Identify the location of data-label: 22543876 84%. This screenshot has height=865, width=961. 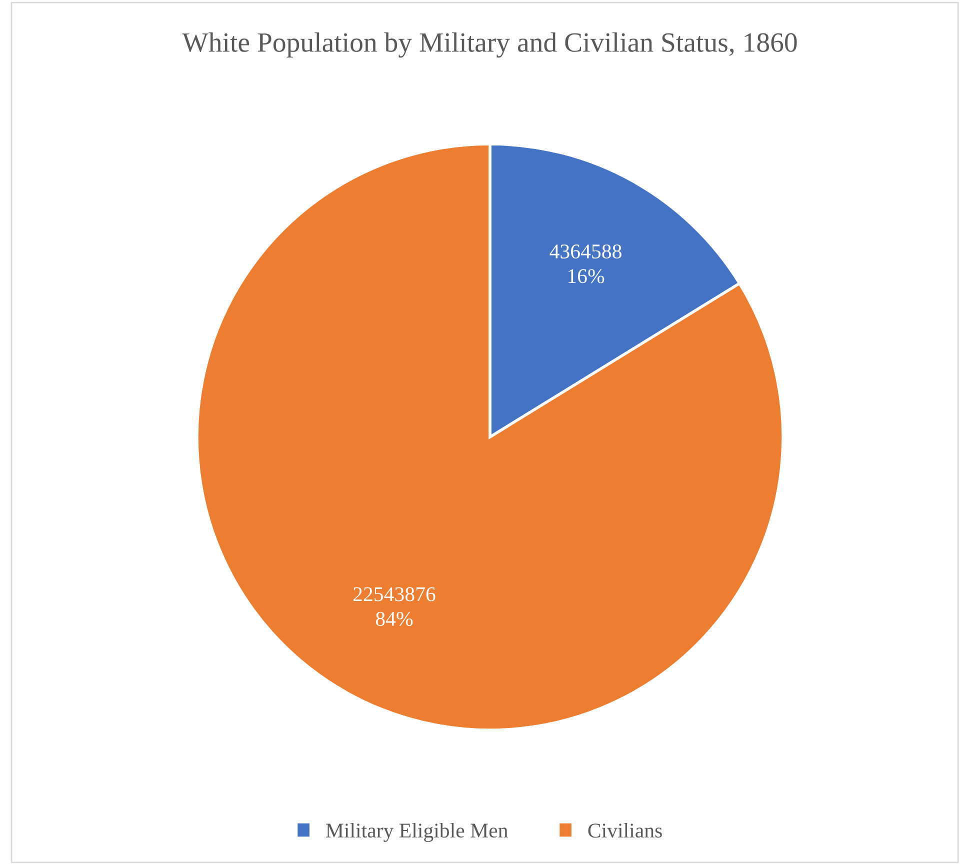
(394, 606).